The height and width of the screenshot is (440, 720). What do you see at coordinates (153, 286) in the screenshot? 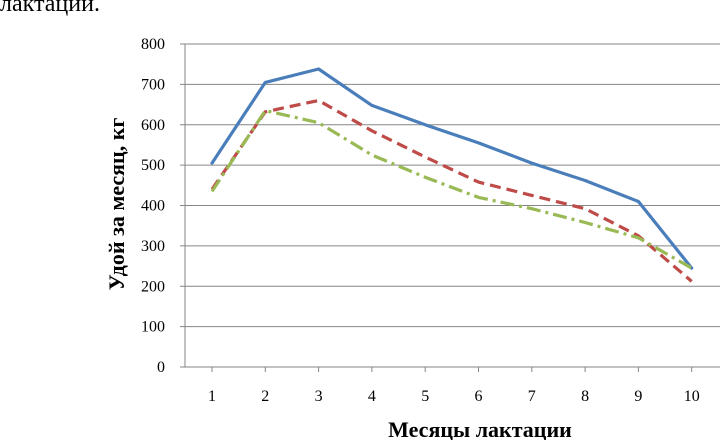
I see `y-tick-label-200: 200` at bounding box center [153, 286].